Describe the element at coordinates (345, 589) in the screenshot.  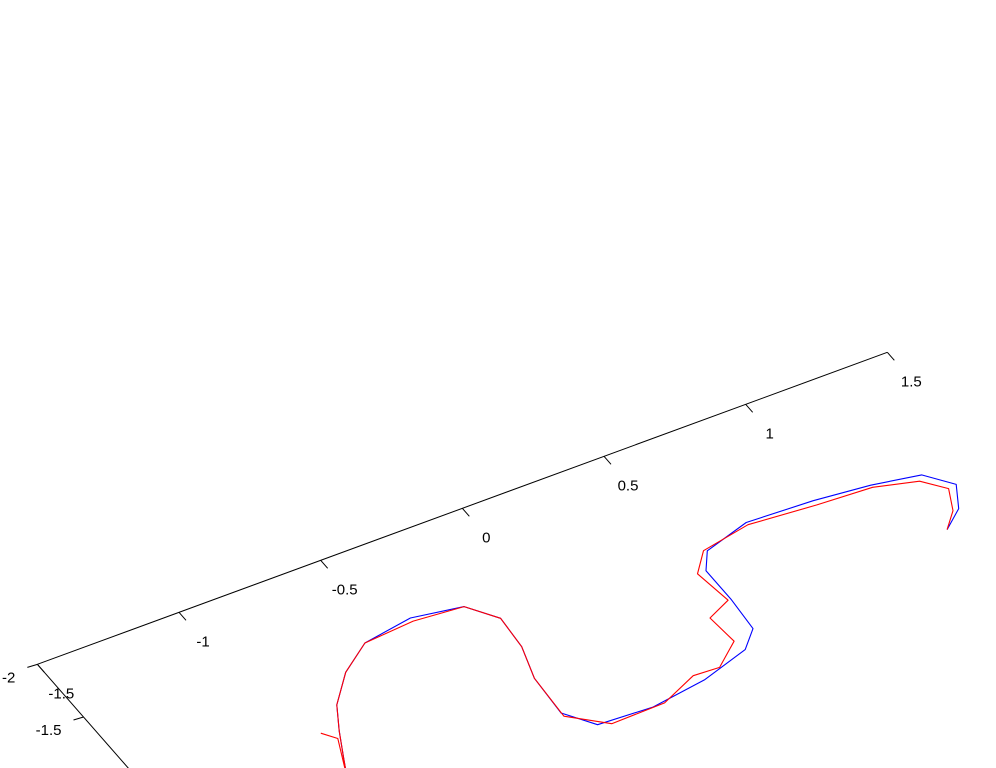
I see `x-tick-label: -0.5` at that location.